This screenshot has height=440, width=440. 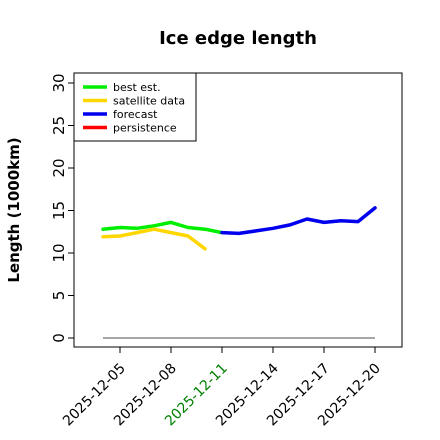 I want to click on series-lines, so click(x=239, y=228).